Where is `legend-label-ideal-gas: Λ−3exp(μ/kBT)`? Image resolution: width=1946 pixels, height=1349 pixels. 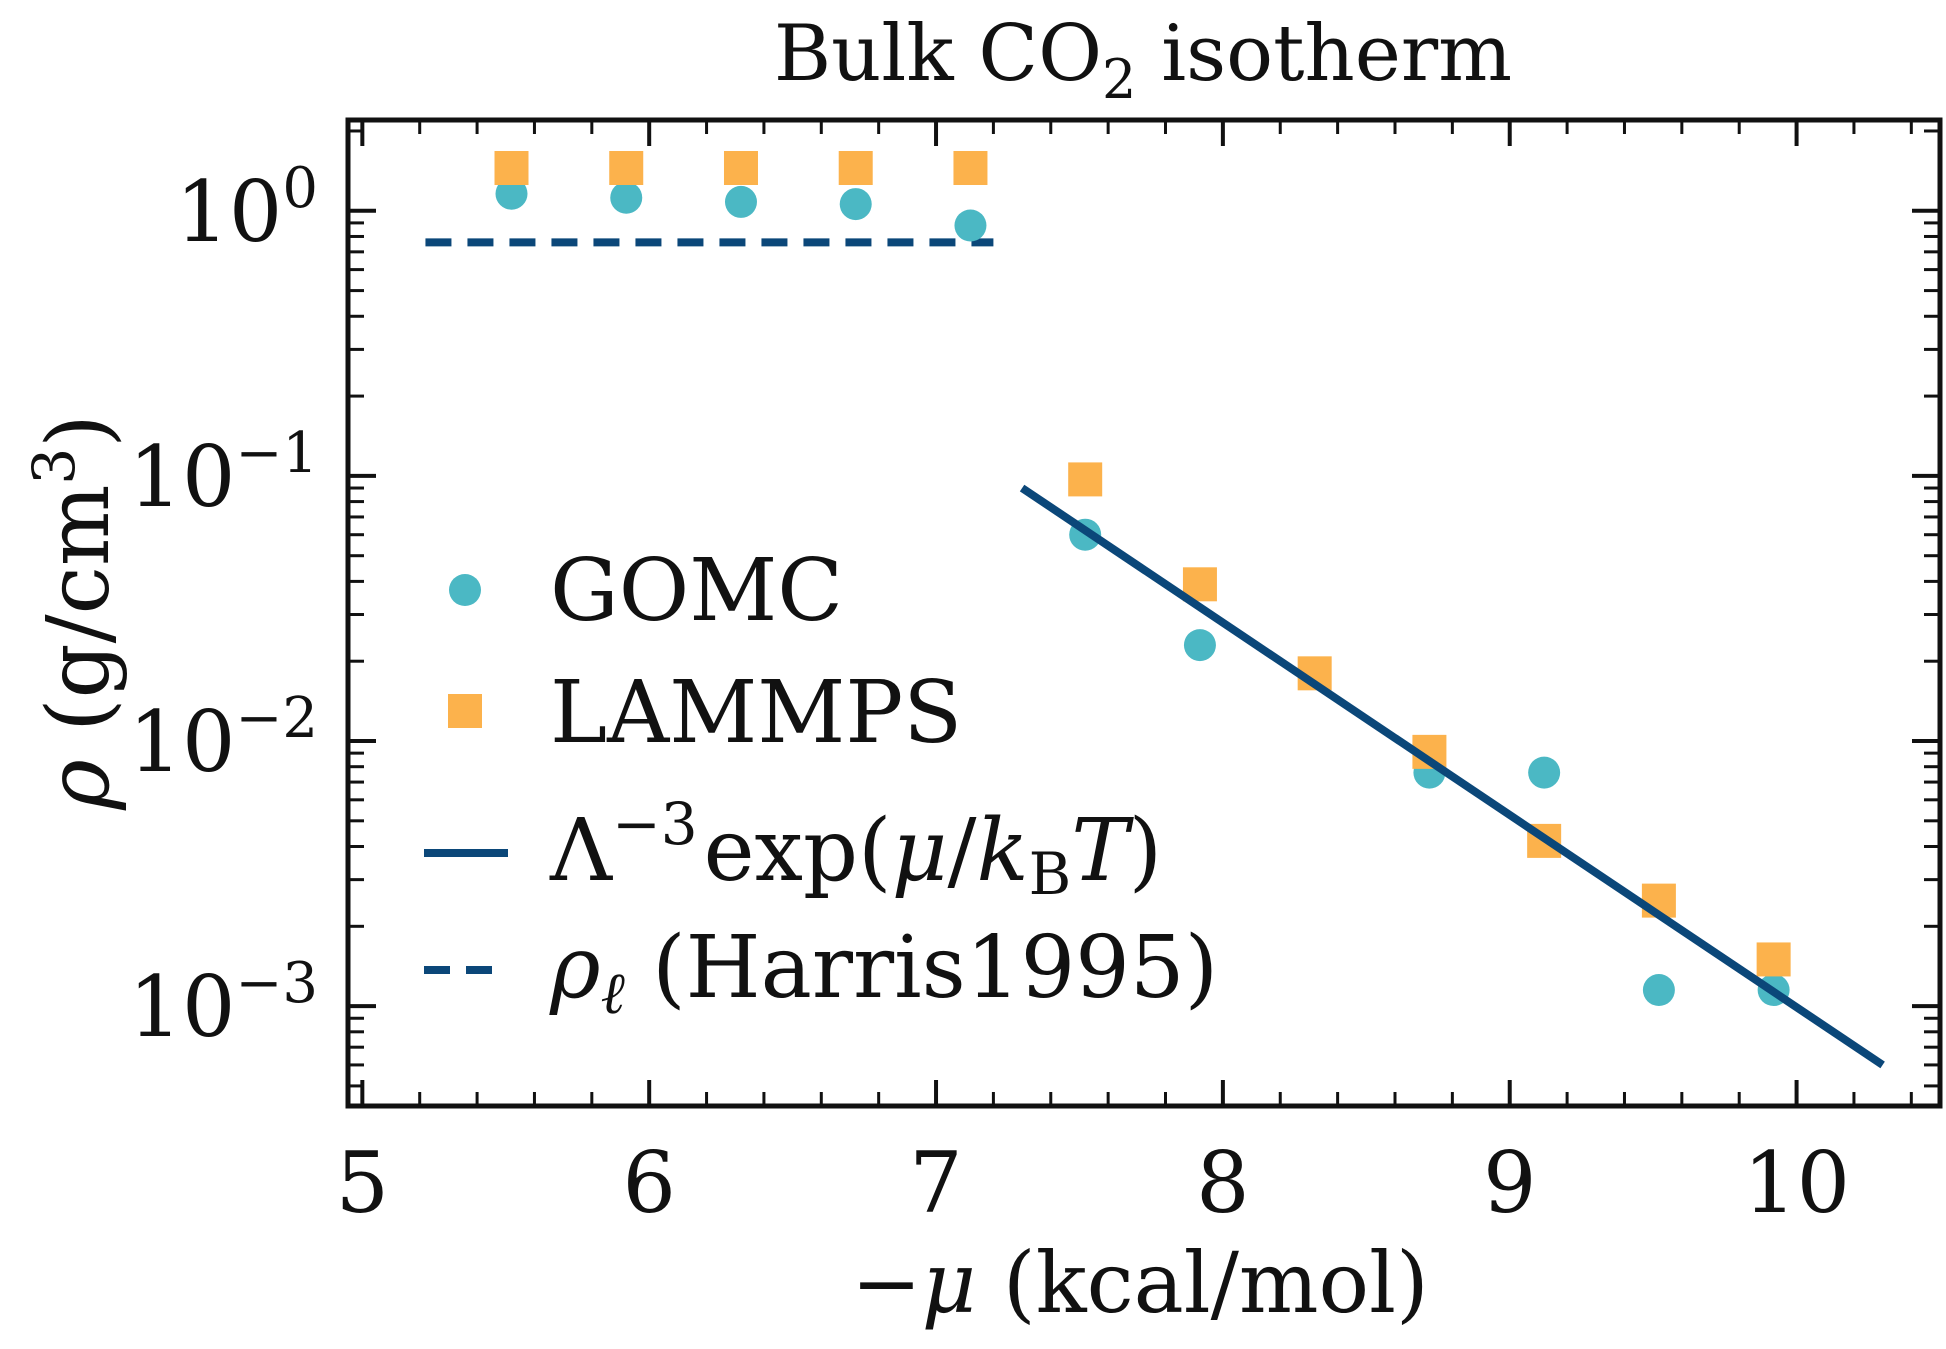
legend-label-ideal-gas: Λ−3exp(μ/kBT) is located at coordinates (855, 849).